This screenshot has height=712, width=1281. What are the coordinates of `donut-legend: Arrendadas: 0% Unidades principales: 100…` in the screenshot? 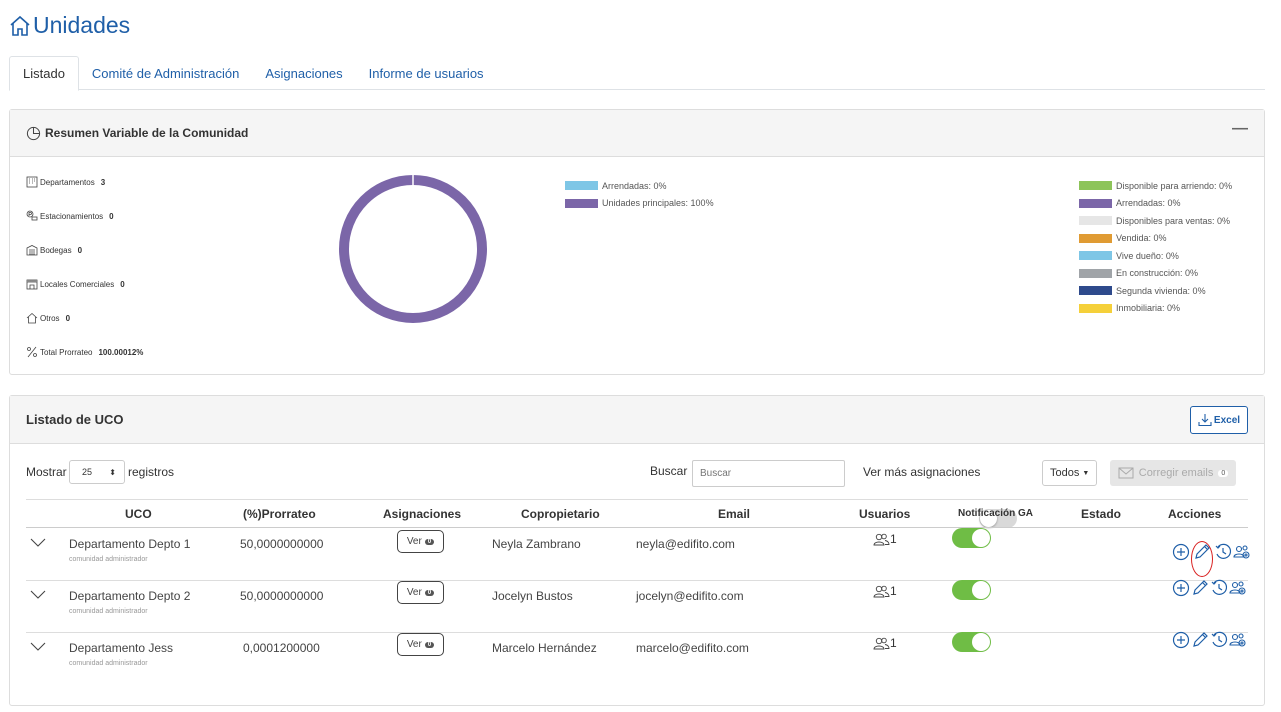 It's located at (639, 194).